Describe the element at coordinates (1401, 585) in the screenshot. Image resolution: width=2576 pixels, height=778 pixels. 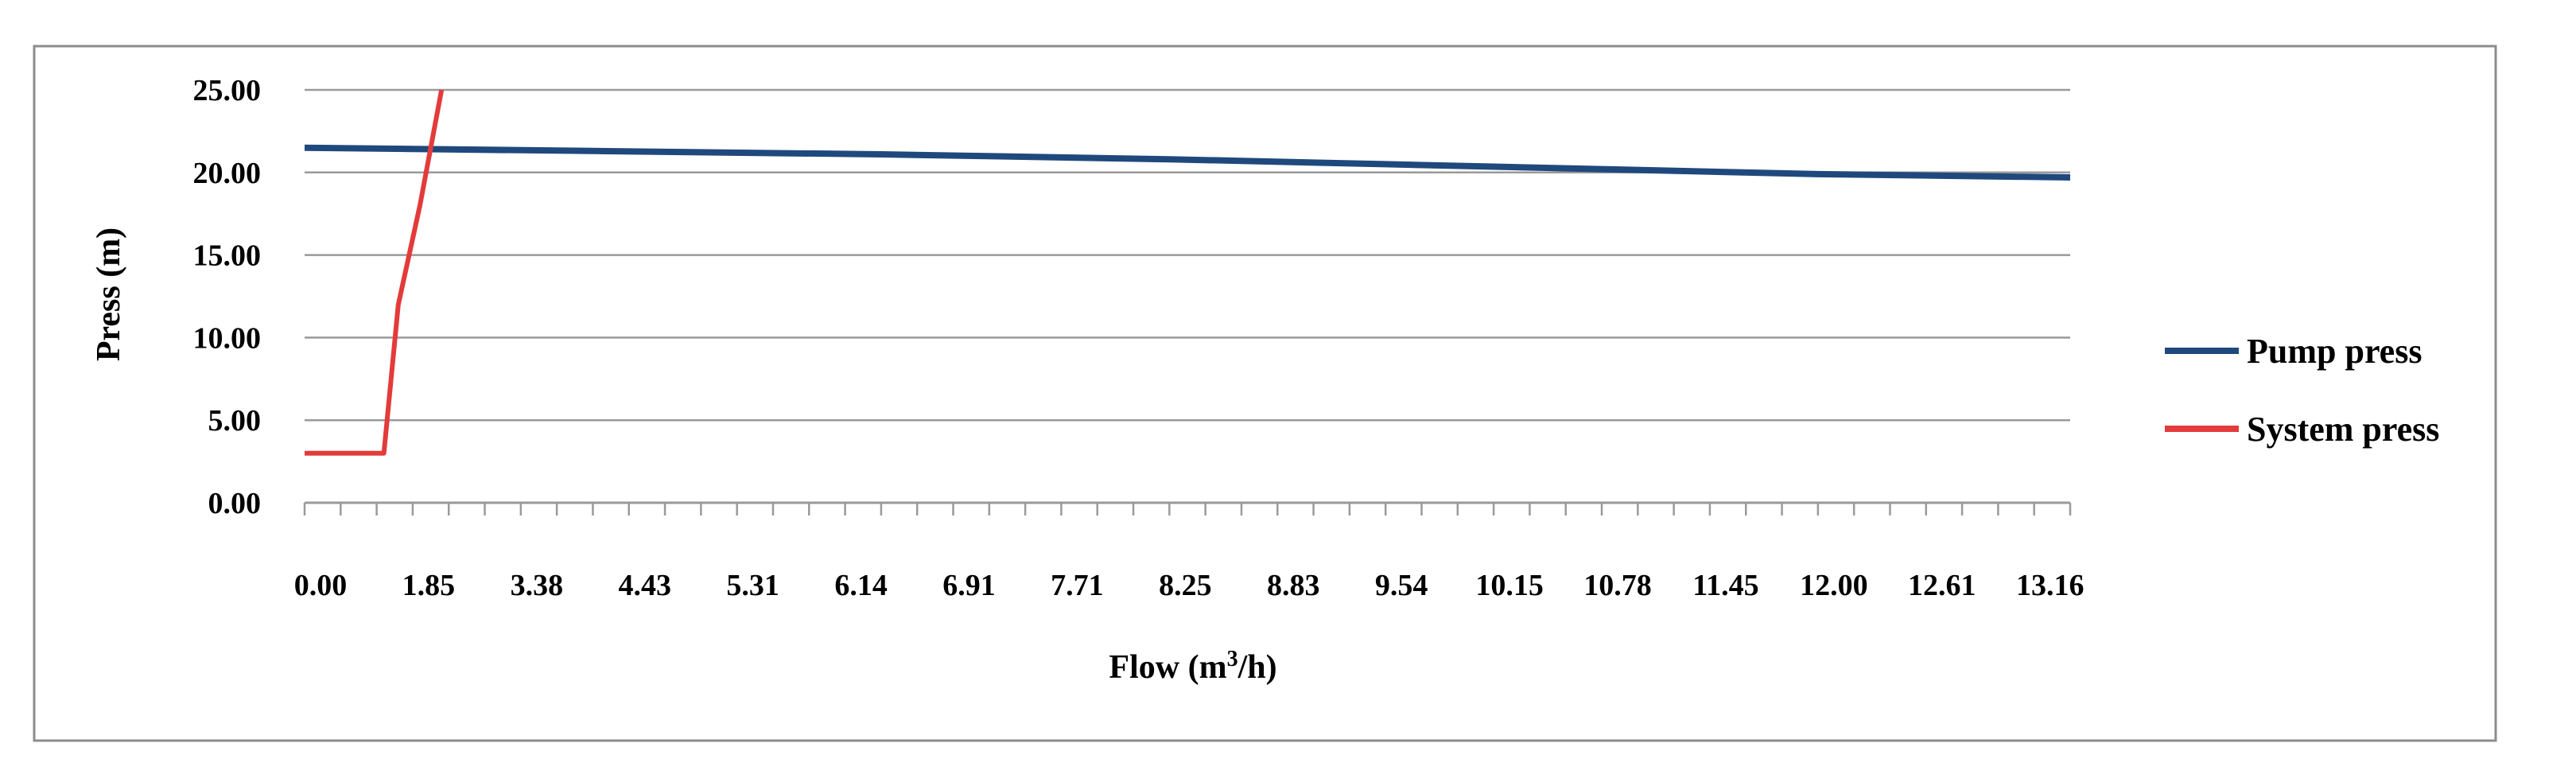
I see `x-tick-label: 9.54` at that location.